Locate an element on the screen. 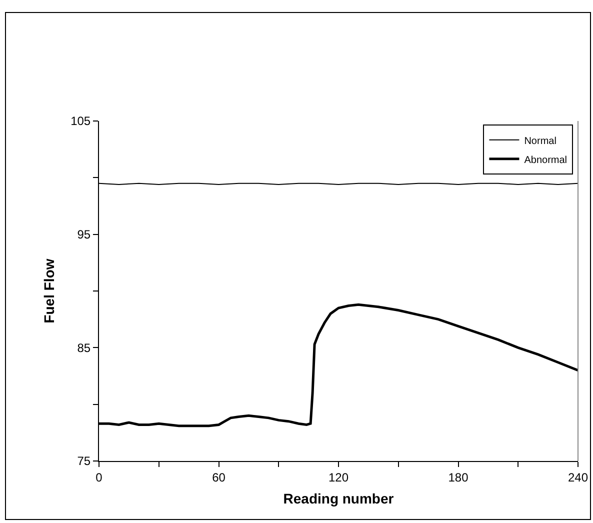  x-tick-label: 60 is located at coordinates (219, 477).